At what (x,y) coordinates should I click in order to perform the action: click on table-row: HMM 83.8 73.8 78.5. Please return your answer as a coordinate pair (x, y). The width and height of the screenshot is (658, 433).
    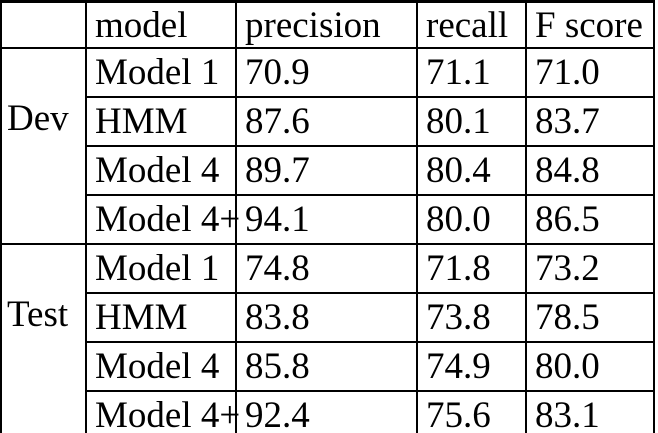
    Looking at the image, I should click on (328, 317).